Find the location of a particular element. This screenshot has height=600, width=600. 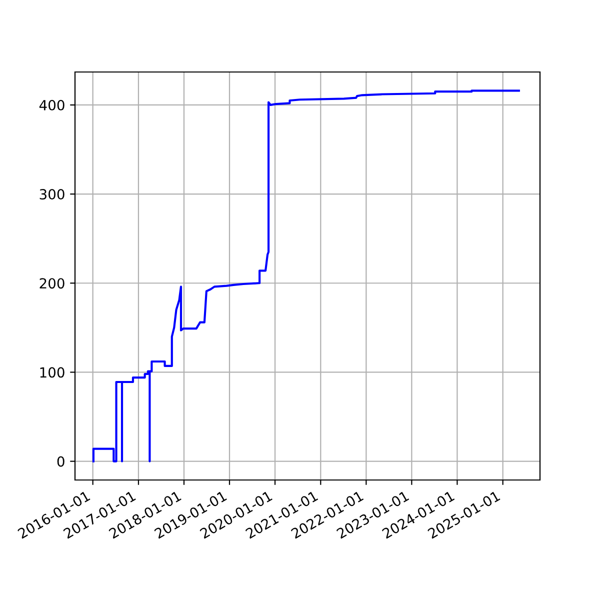

y-tick-label: 100 is located at coordinates (52, 372).